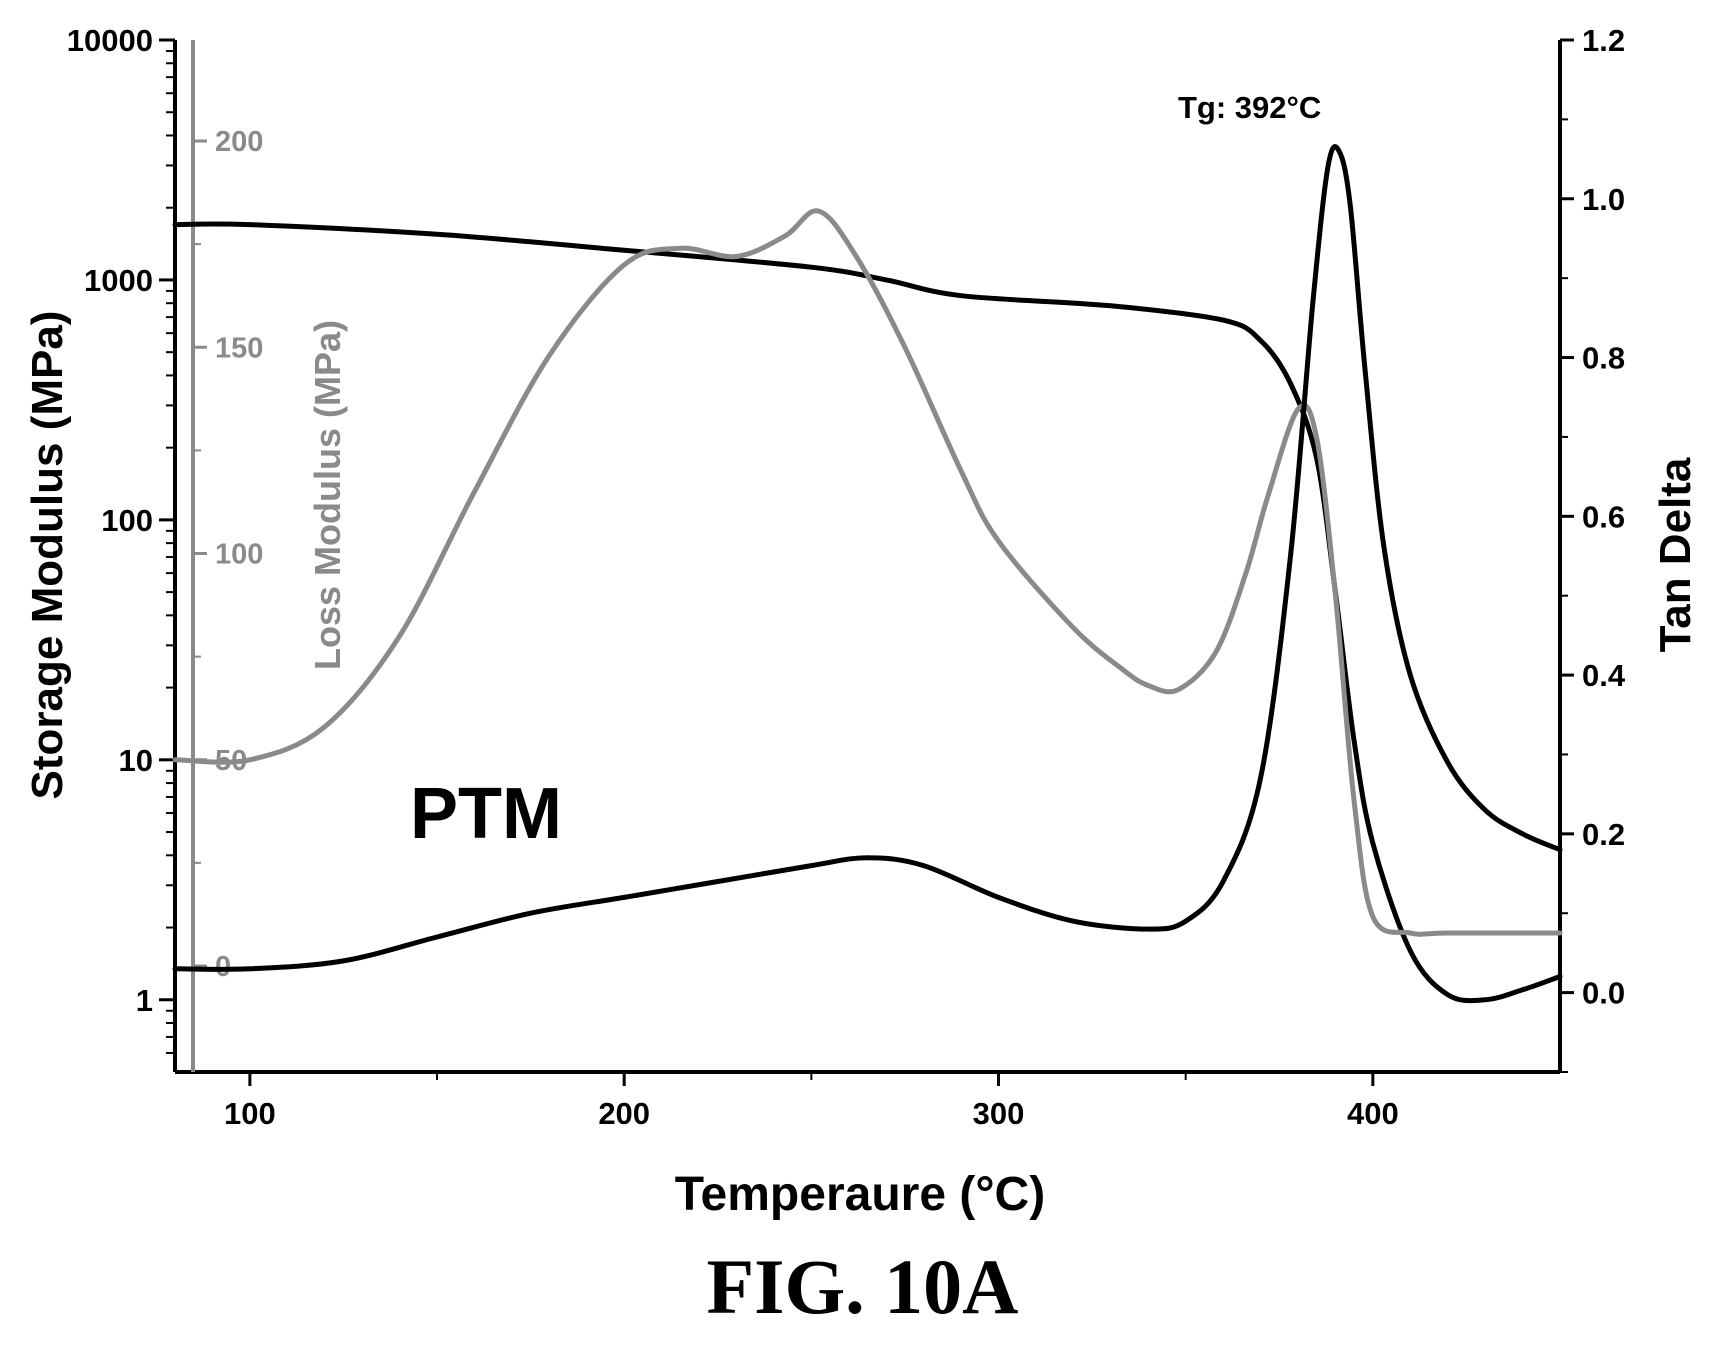 This screenshot has width=1725, height=1346. Describe the element at coordinates (118, 280) in the screenshot. I see `y-left-tick-label: 1000` at that location.